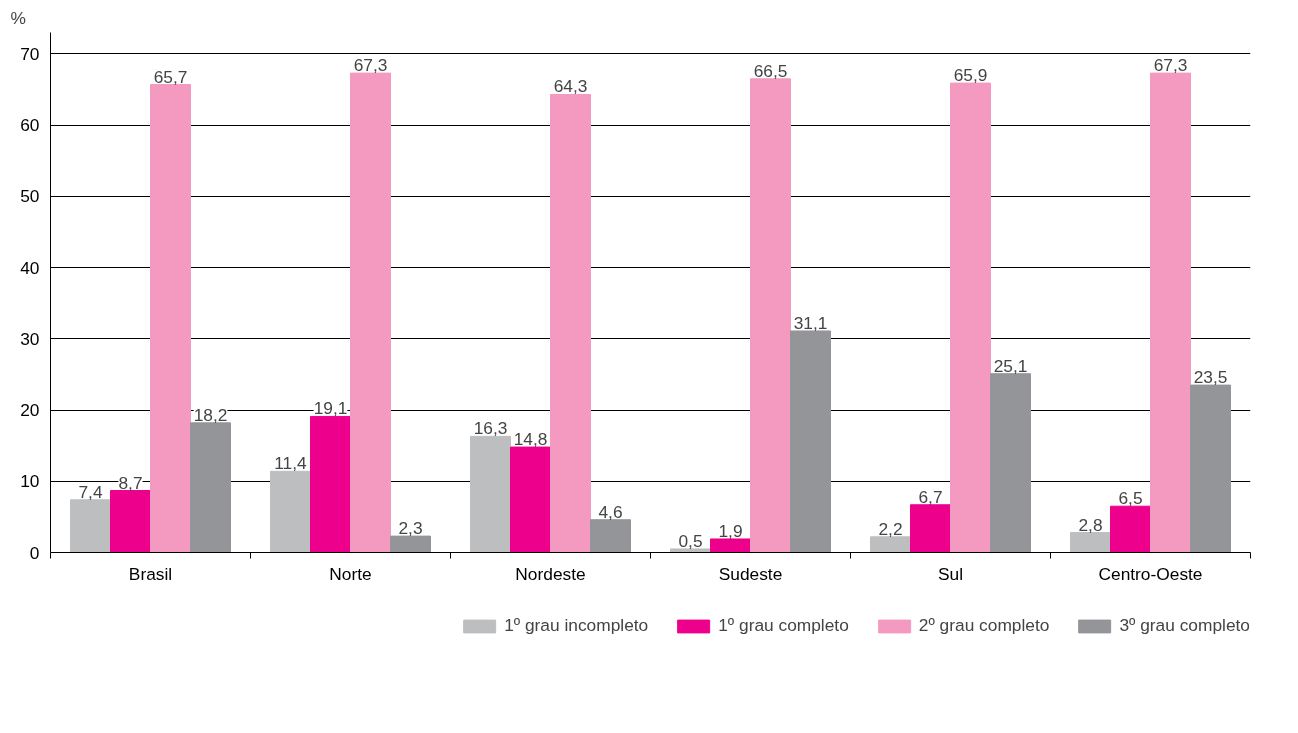  Describe the element at coordinates (750, 573) in the screenshot. I see `x-tick-label: Sudeste` at that location.